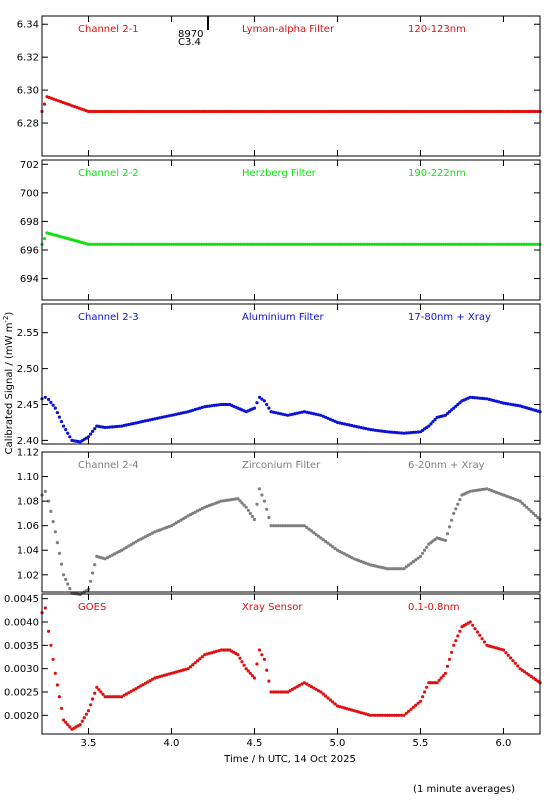 This screenshot has height=800, width=550. I want to click on y-tick-label: 0.0040, so click(21, 623).